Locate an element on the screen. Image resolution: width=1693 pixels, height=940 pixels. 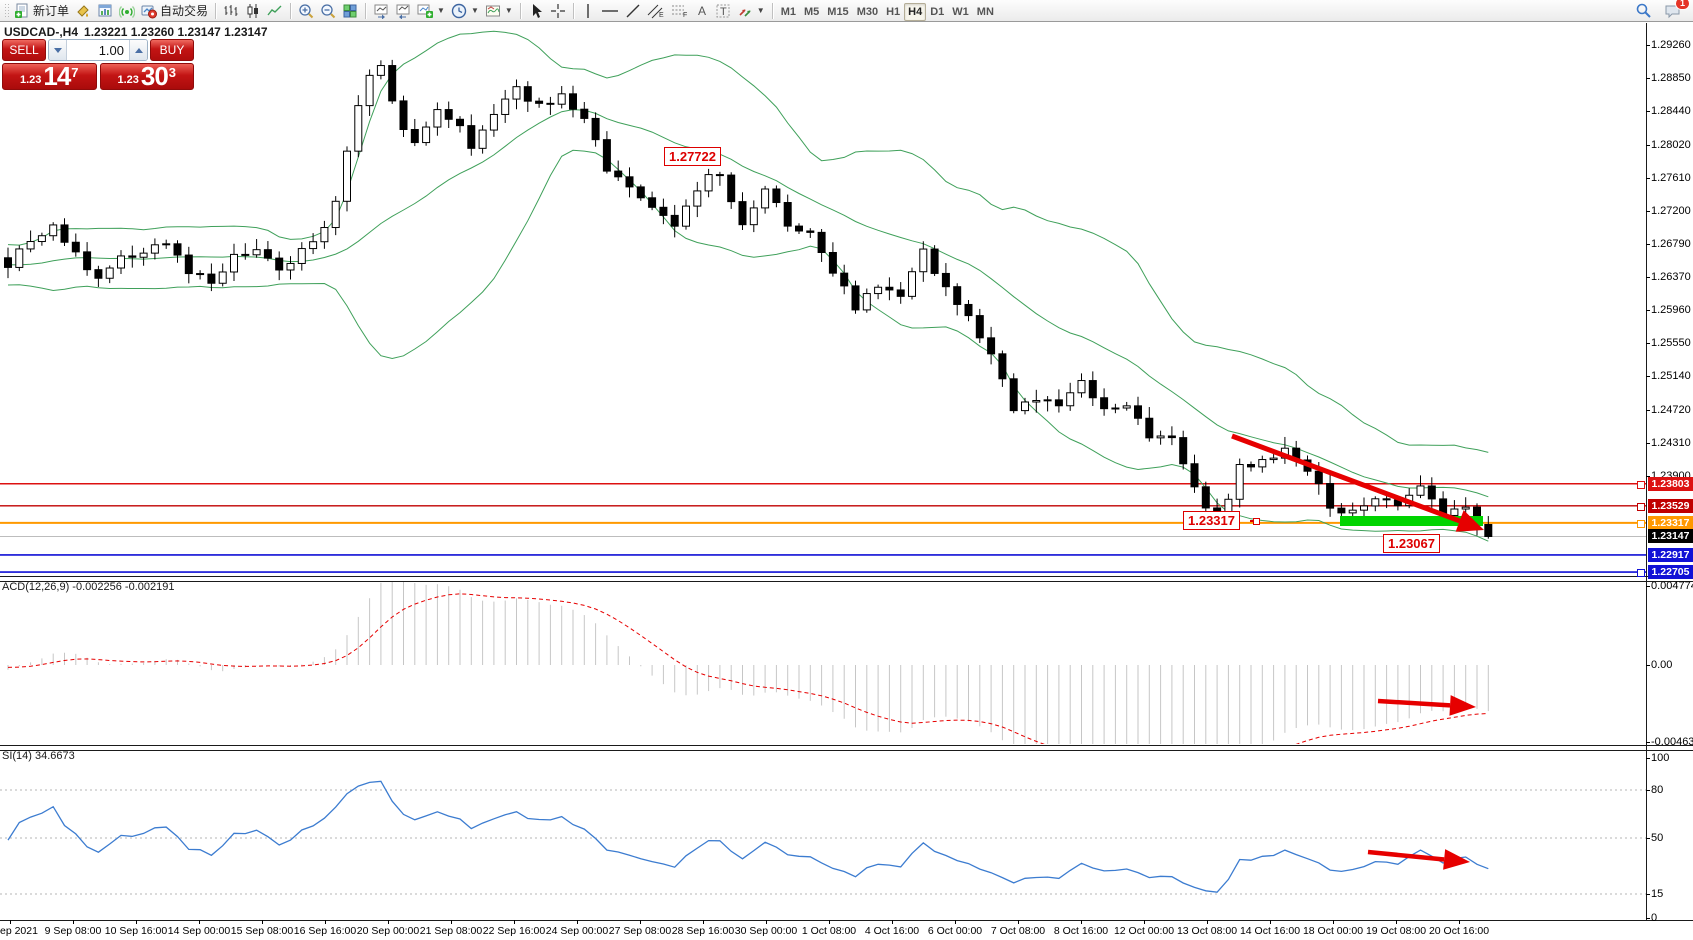
price-tick-label: 1.26370 is located at coordinates (1671, 277).